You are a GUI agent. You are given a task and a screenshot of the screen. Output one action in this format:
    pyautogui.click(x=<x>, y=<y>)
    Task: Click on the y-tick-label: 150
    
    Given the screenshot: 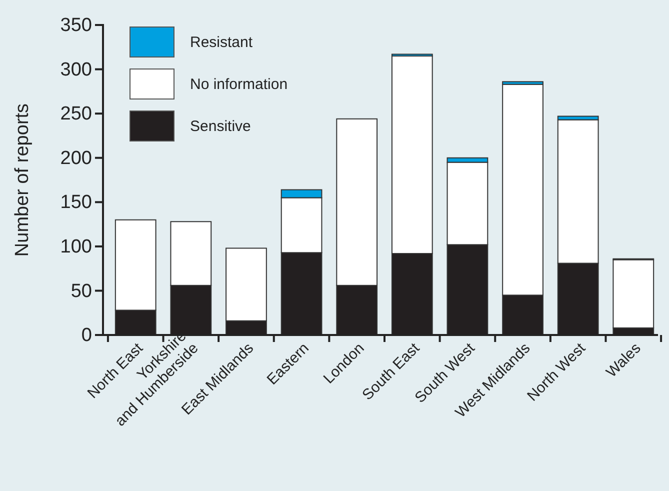 What is the action you would take?
    pyautogui.click(x=76, y=203)
    